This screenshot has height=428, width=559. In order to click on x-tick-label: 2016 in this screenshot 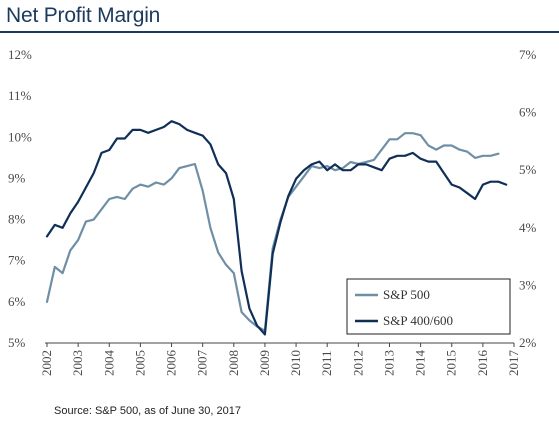, I will do `click(482, 363)`.